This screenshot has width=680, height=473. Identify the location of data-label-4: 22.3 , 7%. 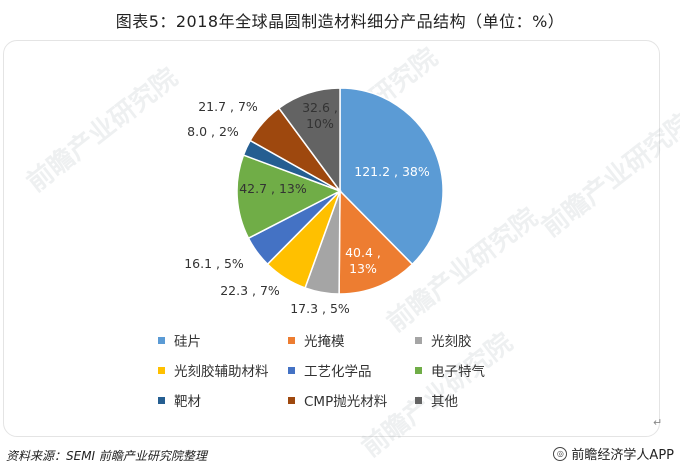
(250, 290).